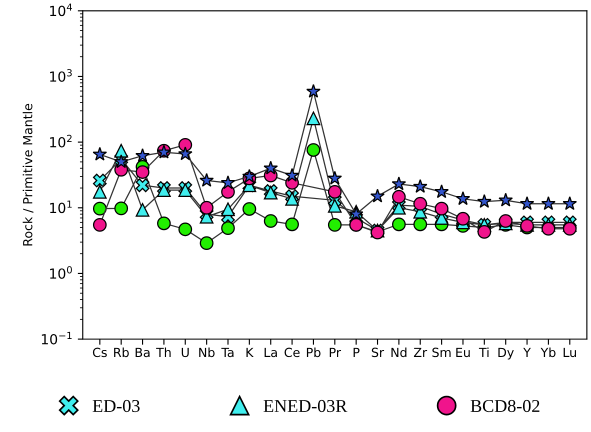  What do you see at coordinates (570, 353) in the screenshot?
I see `x-tick-label: Lu` at bounding box center [570, 353].